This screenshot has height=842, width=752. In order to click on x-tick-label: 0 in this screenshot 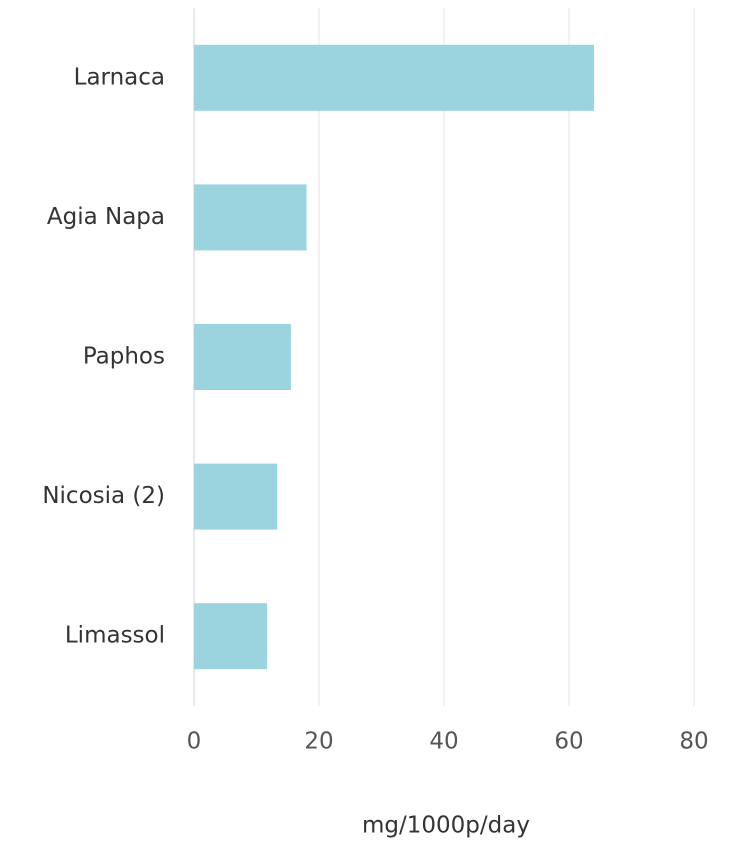, I will do `click(194, 742)`.